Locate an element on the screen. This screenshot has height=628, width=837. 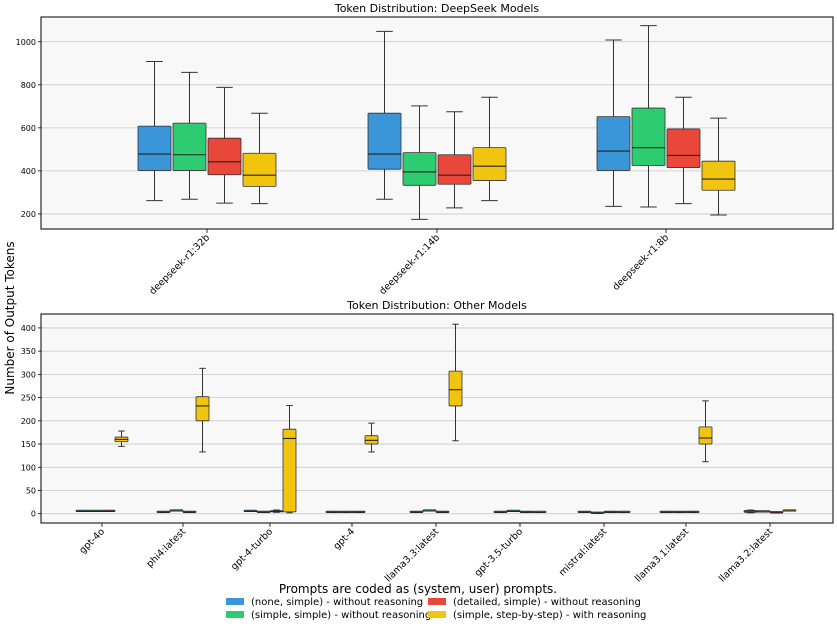
y-tick-label: 0 is located at coordinates (33, 514).